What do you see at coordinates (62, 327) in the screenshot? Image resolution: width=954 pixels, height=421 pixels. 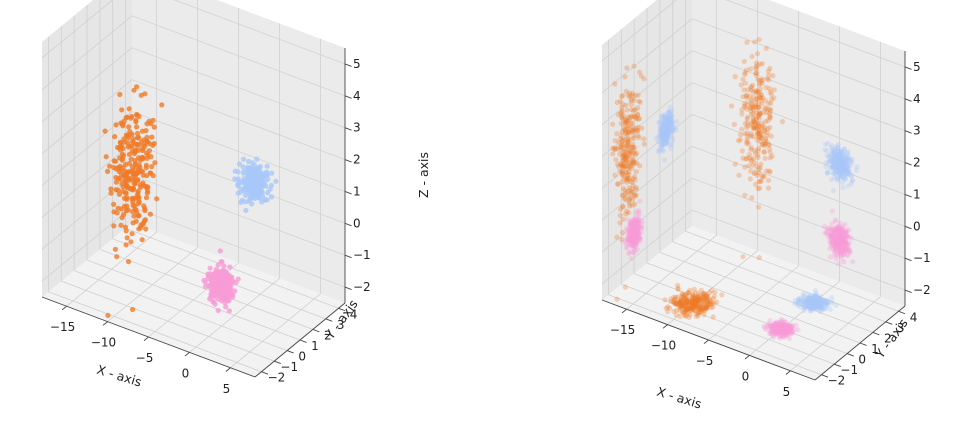 I see `x-tick-label: −15` at bounding box center [62, 327].